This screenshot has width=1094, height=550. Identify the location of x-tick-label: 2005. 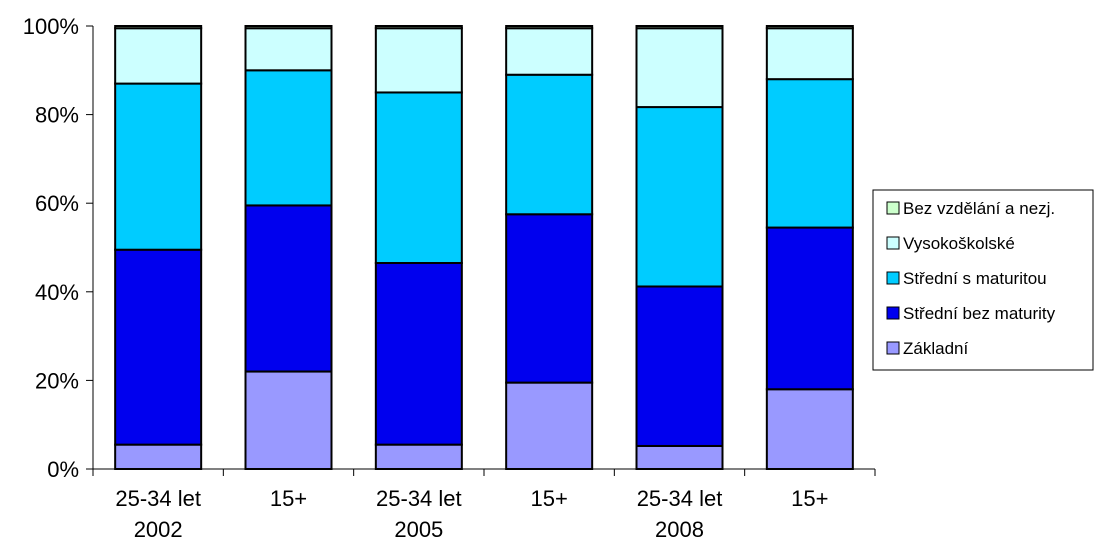
(418, 529).